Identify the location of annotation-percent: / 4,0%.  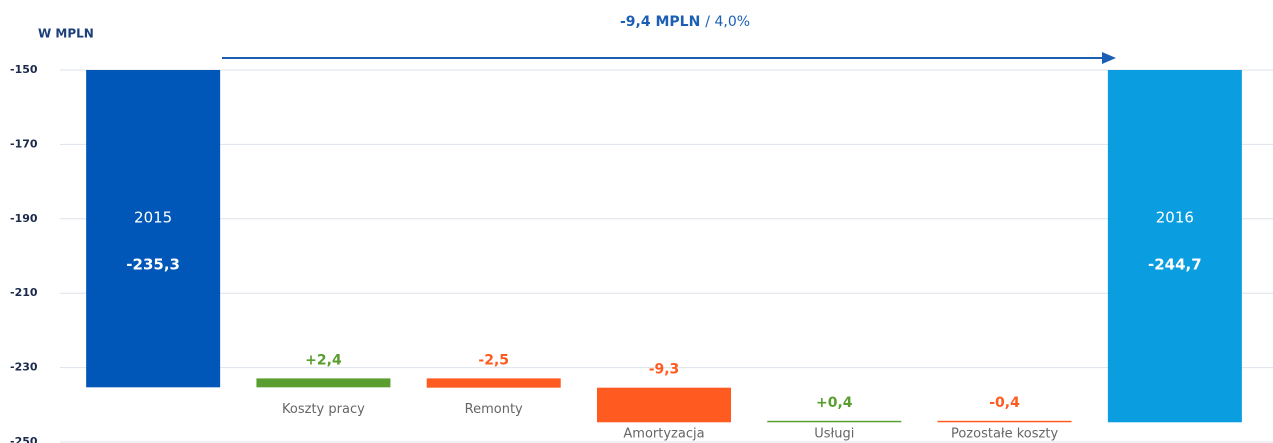
(727, 22).